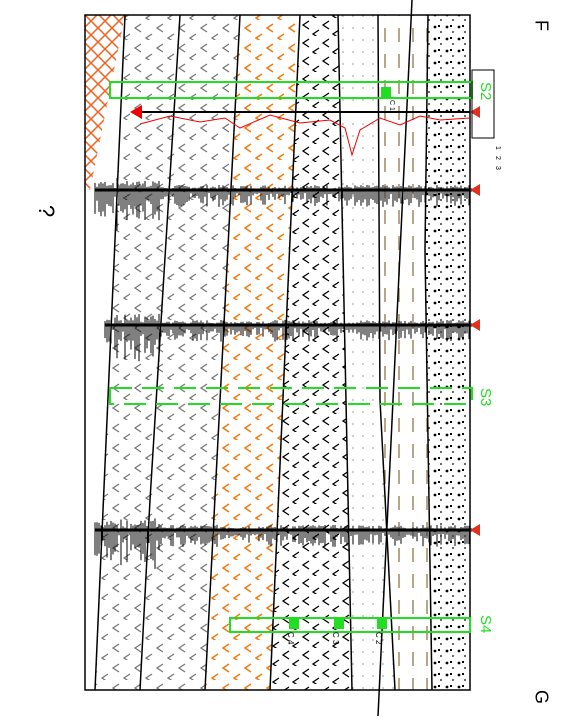 The image size is (563, 721). I want to click on survey-label: S4, so click(485, 624).